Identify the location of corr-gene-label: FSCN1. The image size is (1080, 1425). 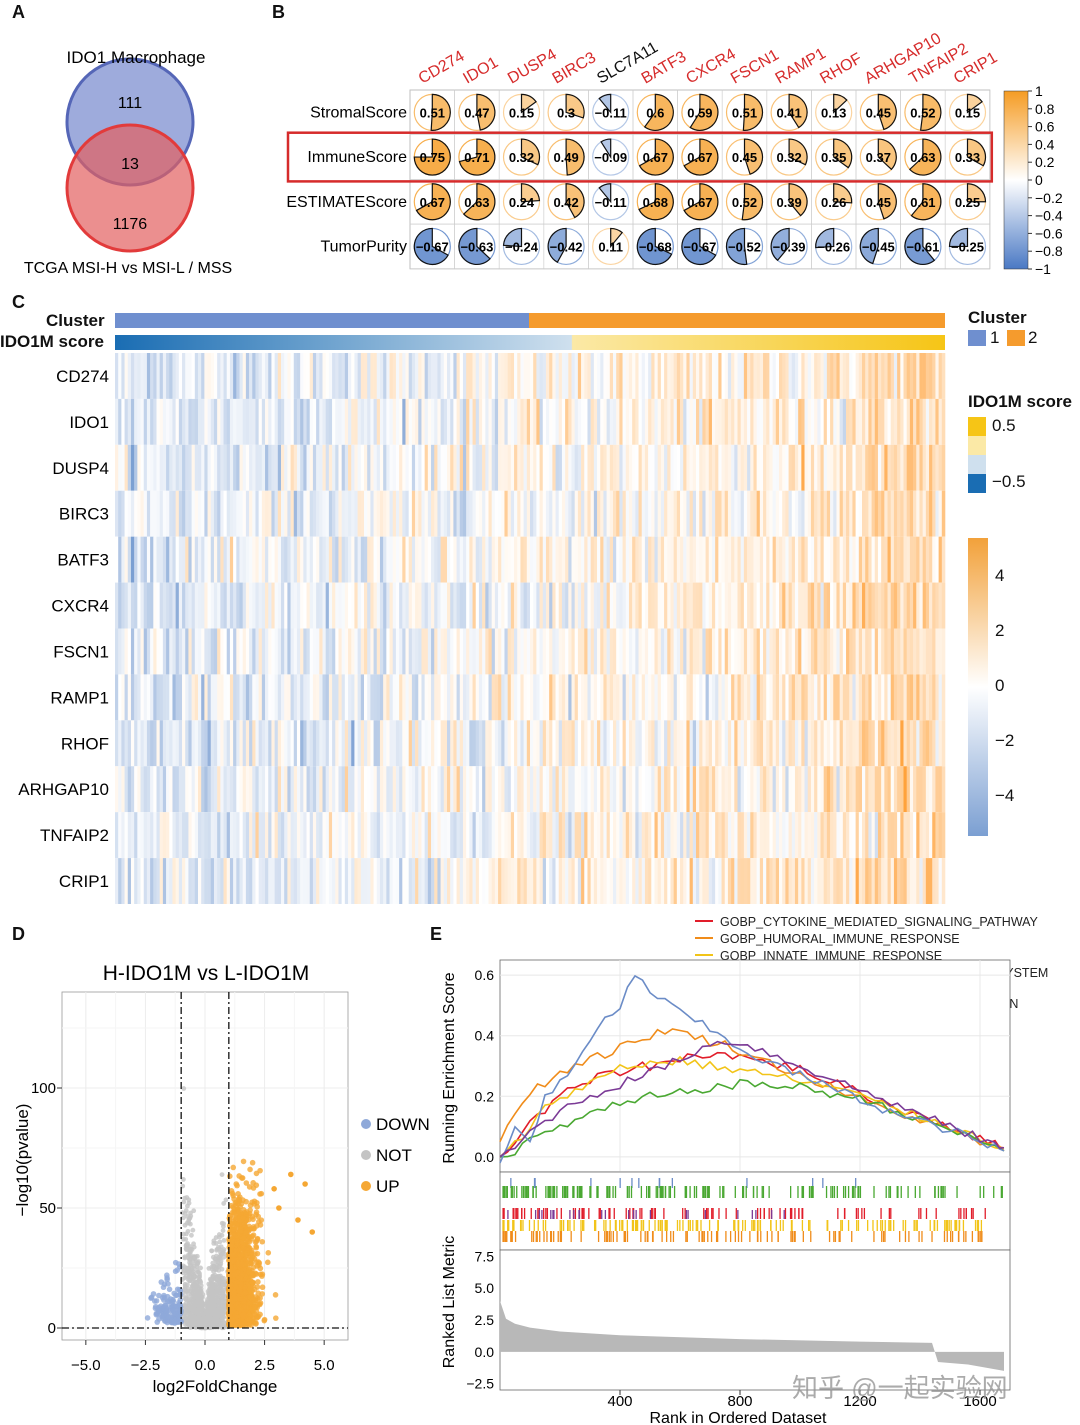
(755, 66).